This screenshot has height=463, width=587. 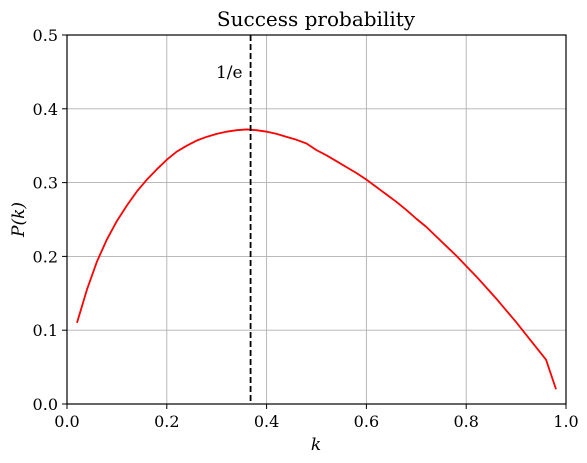 I want to click on y-tick-label: 0.2, so click(x=45, y=256).